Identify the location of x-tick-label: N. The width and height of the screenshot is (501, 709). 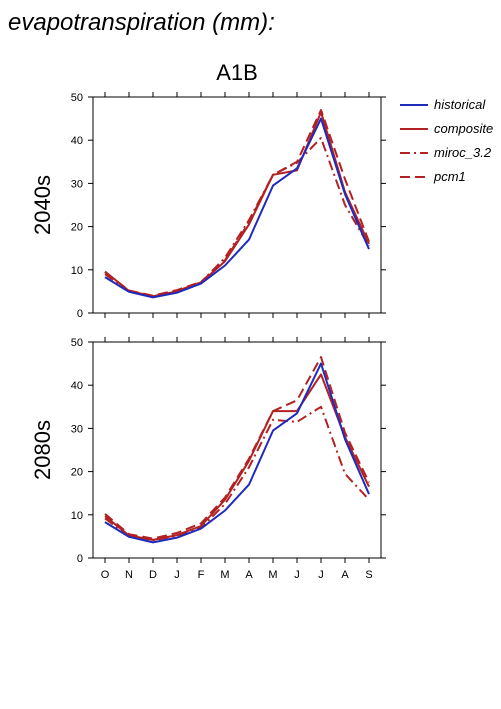
(129, 575).